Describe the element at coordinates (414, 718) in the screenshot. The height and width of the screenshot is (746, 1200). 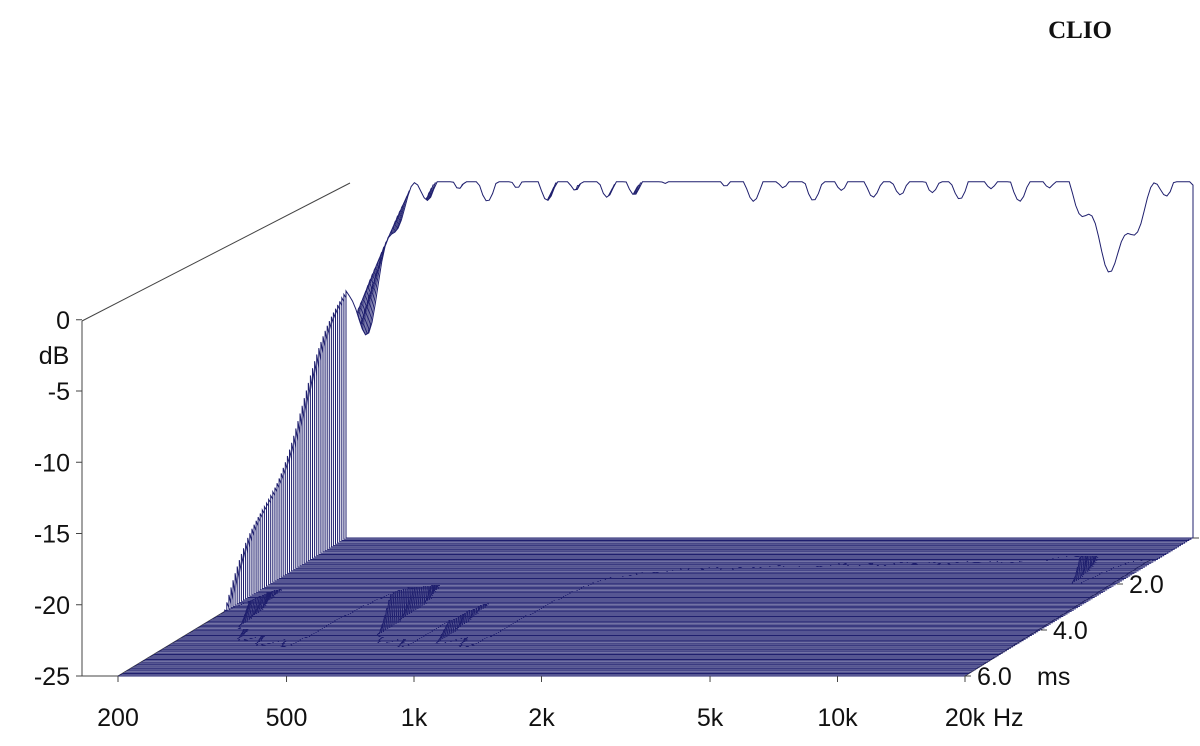
I see `x-tick-label: 1k` at that location.